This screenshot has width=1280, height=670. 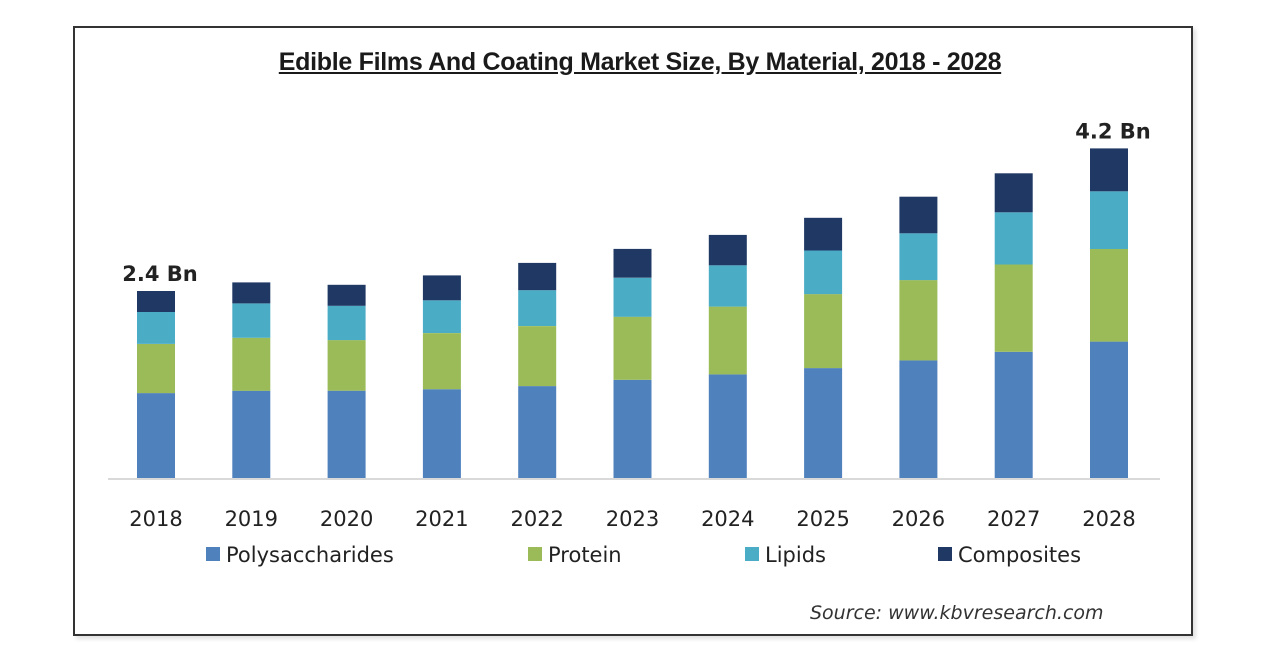 What do you see at coordinates (159, 274) in the screenshot?
I see `annotation-2018: 2.4 Bn` at bounding box center [159, 274].